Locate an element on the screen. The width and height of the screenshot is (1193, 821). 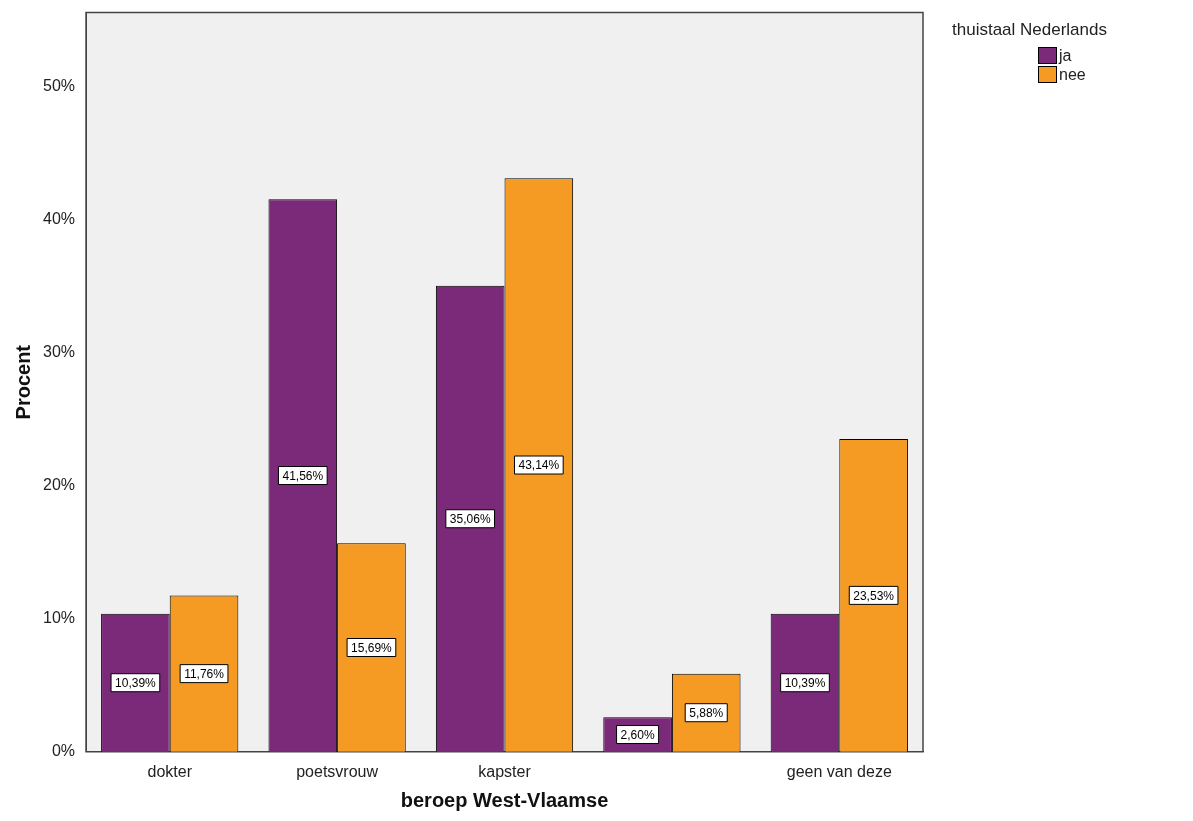
y-tick-label: 30% is located at coordinates (59, 352).